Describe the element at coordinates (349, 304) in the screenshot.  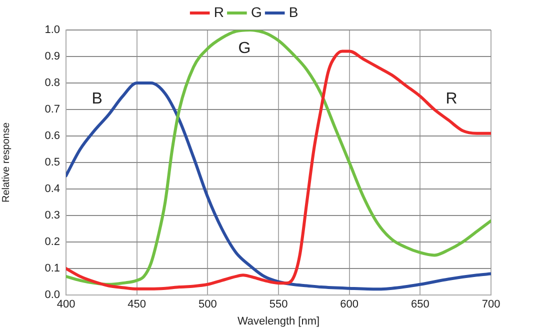
I see `x-tick-label: 600` at that location.